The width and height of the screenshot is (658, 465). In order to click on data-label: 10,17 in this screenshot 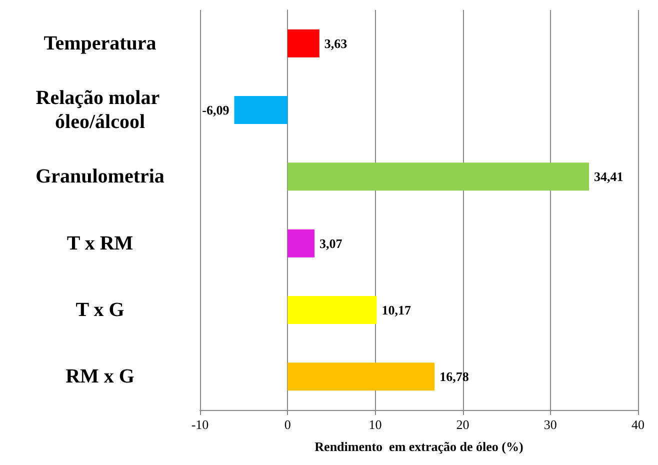, I will do `click(397, 310)`.